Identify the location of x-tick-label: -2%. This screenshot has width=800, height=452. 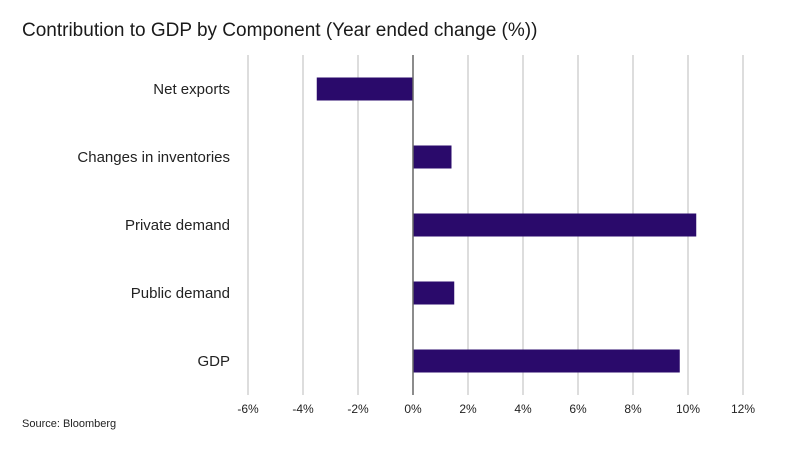
(358, 409).